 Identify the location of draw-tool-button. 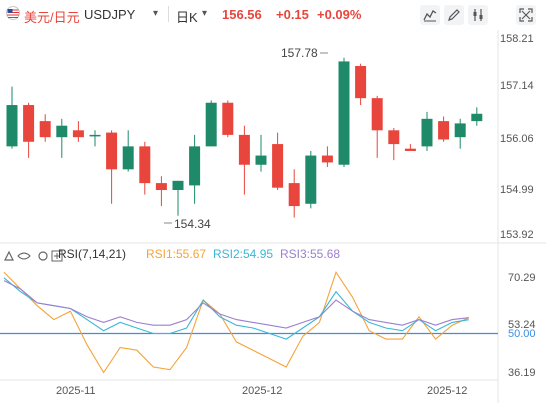
(454, 15).